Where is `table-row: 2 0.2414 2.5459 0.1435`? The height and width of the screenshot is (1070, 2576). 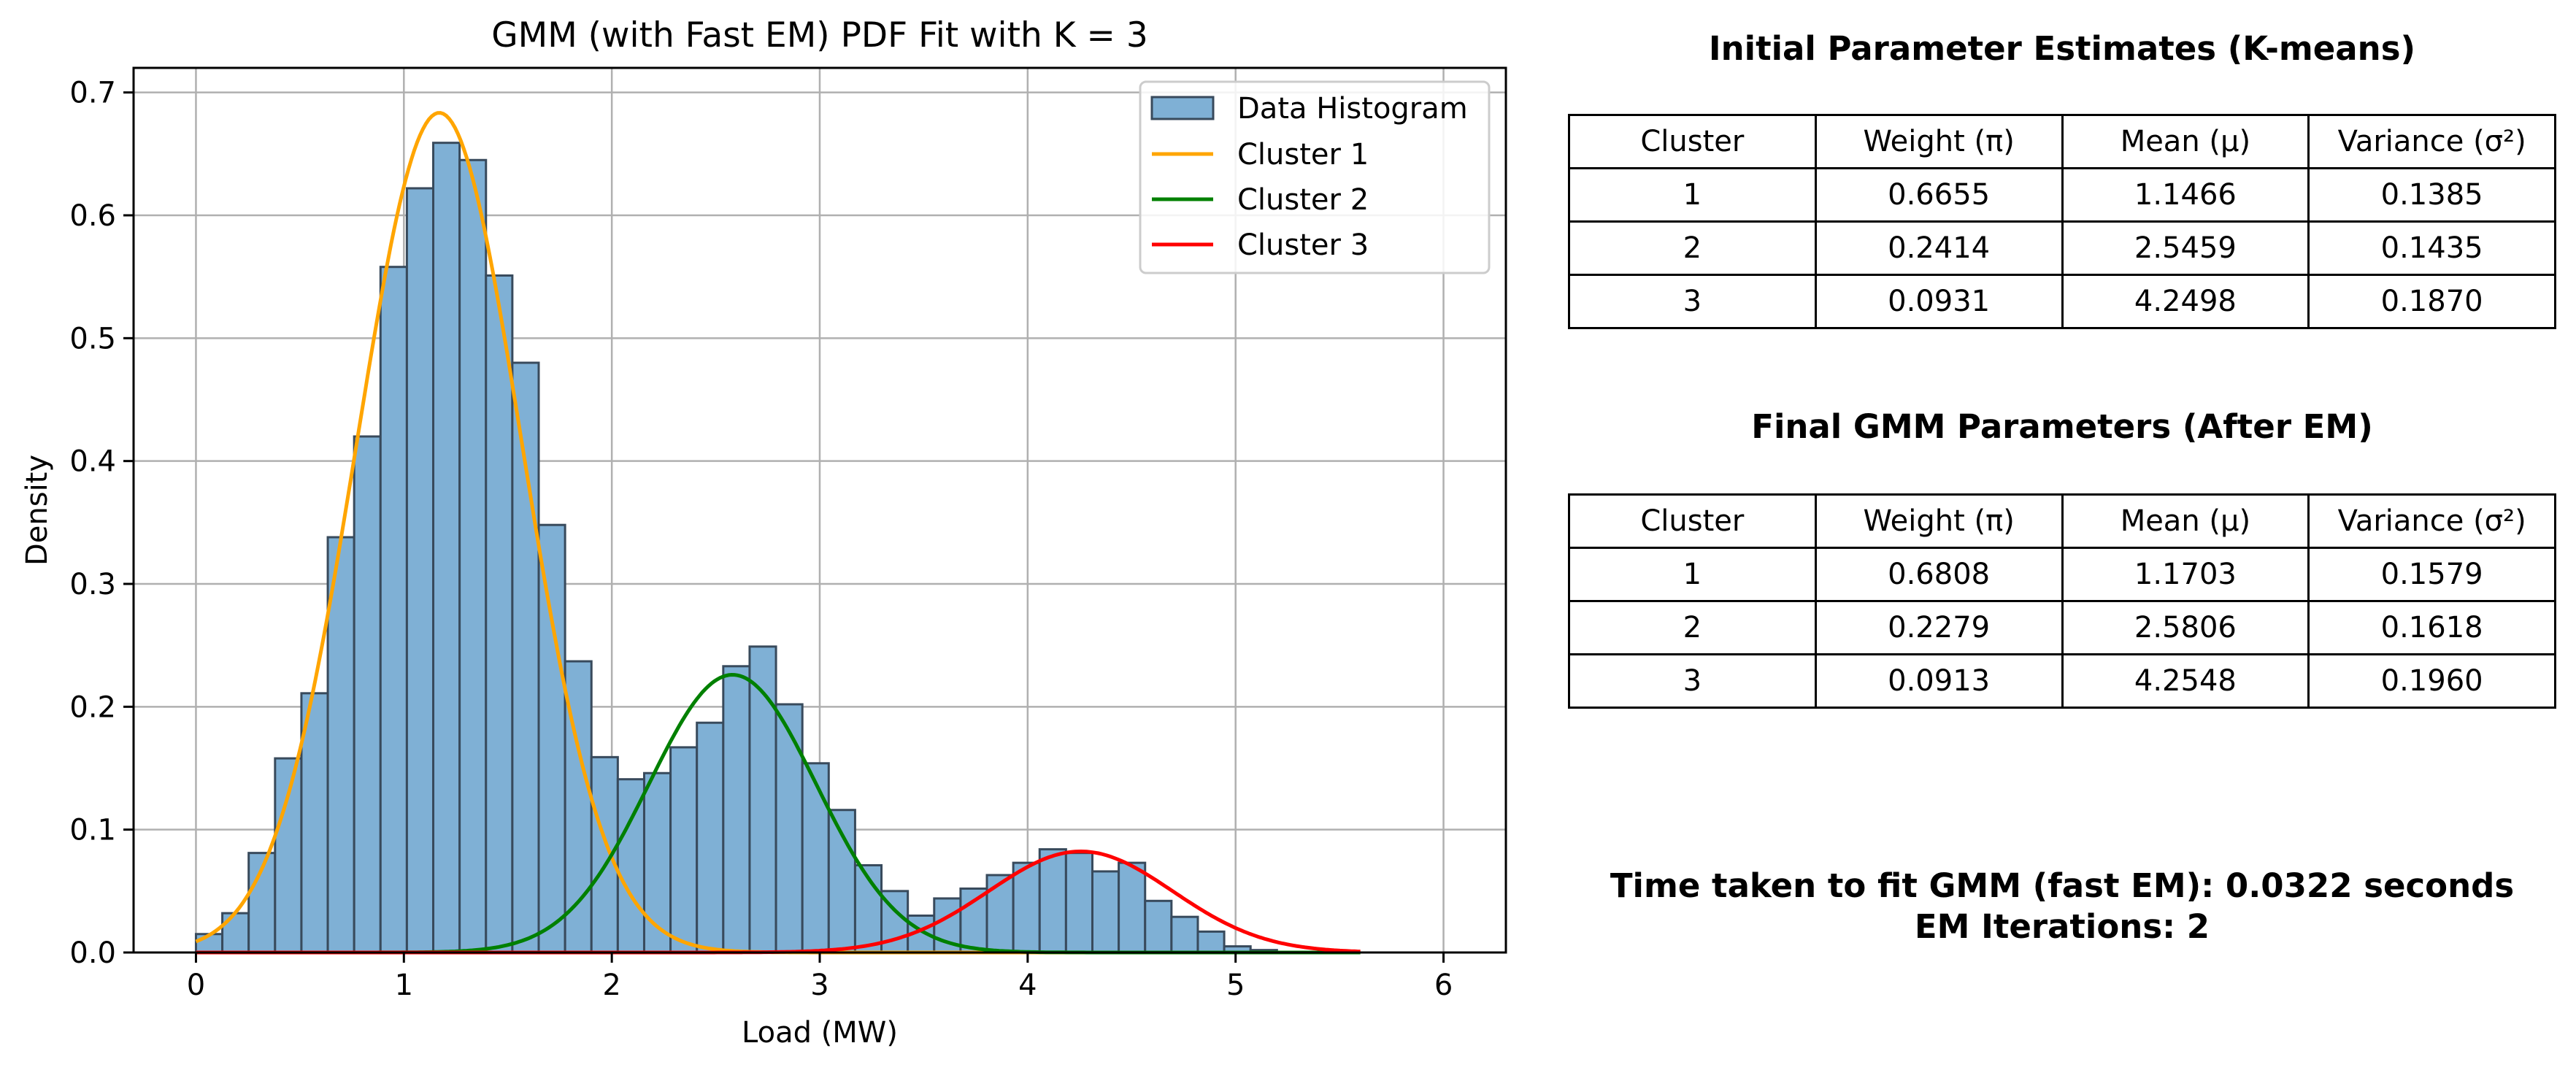 table-row: 2 0.2414 2.5459 0.1435 is located at coordinates (2062, 248).